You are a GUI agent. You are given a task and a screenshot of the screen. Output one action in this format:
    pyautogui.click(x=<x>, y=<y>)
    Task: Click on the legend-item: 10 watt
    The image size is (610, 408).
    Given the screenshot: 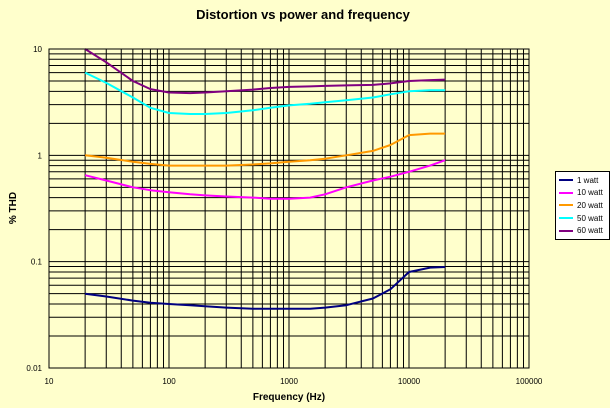 What is the action you would take?
    pyautogui.click(x=584, y=193)
    